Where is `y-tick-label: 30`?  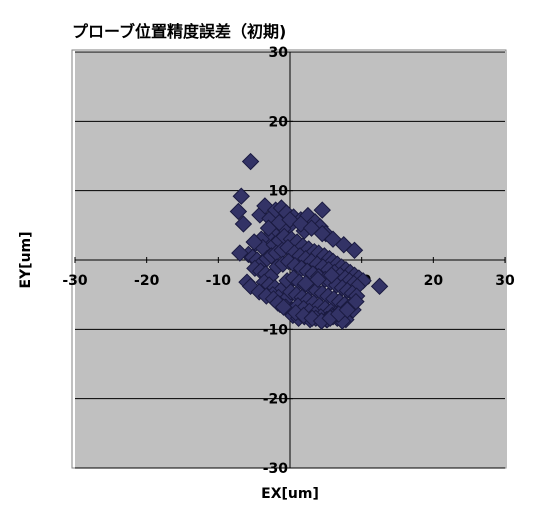
y-tick-label: 30 is located at coordinates (279, 53).